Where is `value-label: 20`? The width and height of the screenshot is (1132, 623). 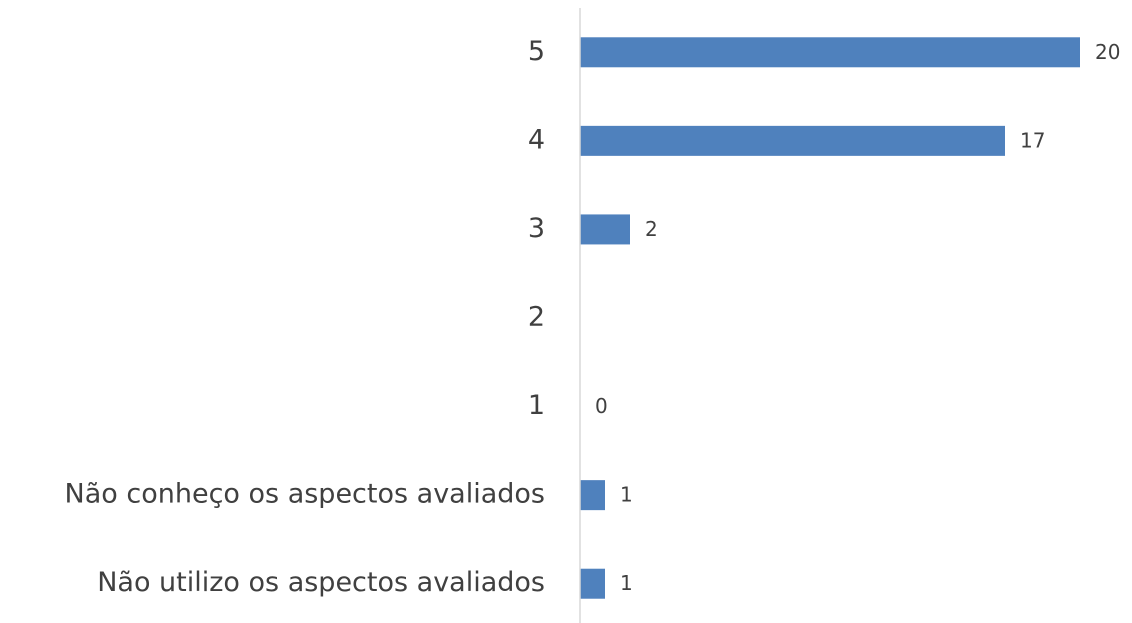 value-label: 20 is located at coordinates (1107, 52).